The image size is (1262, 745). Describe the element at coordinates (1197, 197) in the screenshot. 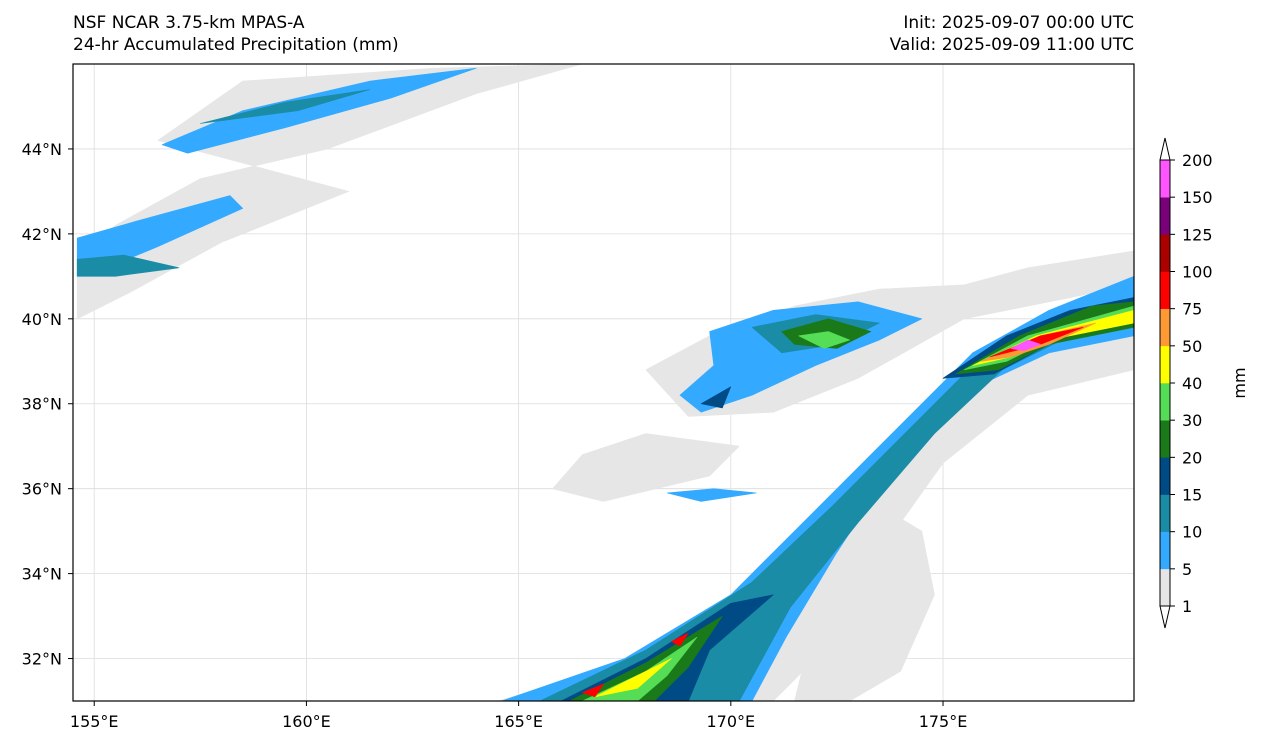

I see `colorbar-tick-label: 150` at that location.